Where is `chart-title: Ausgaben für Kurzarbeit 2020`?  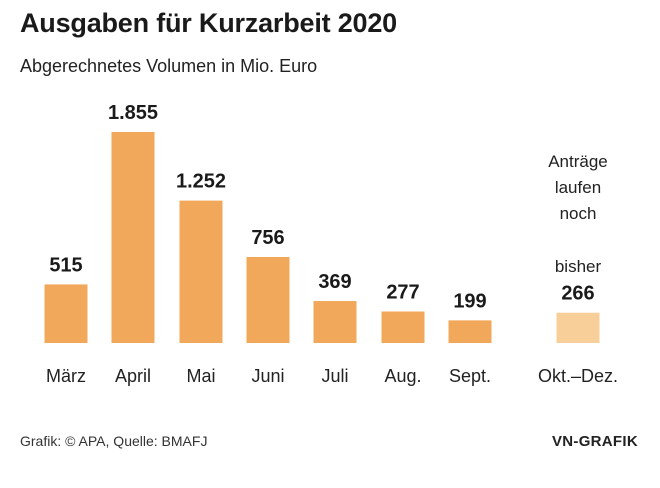 chart-title: Ausgaben für Kurzarbeit 2020 is located at coordinates (209, 23).